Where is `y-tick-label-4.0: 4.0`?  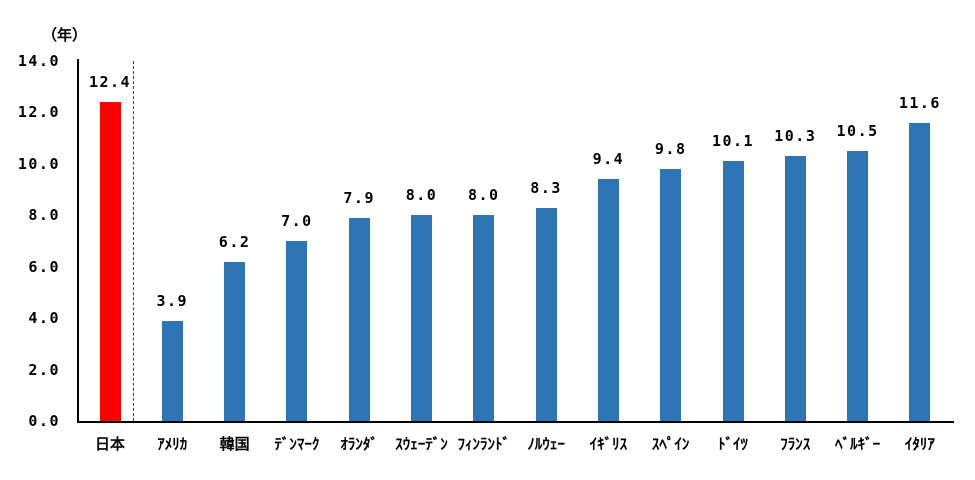 y-tick-label-4.0: 4.0 is located at coordinates (44, 318).